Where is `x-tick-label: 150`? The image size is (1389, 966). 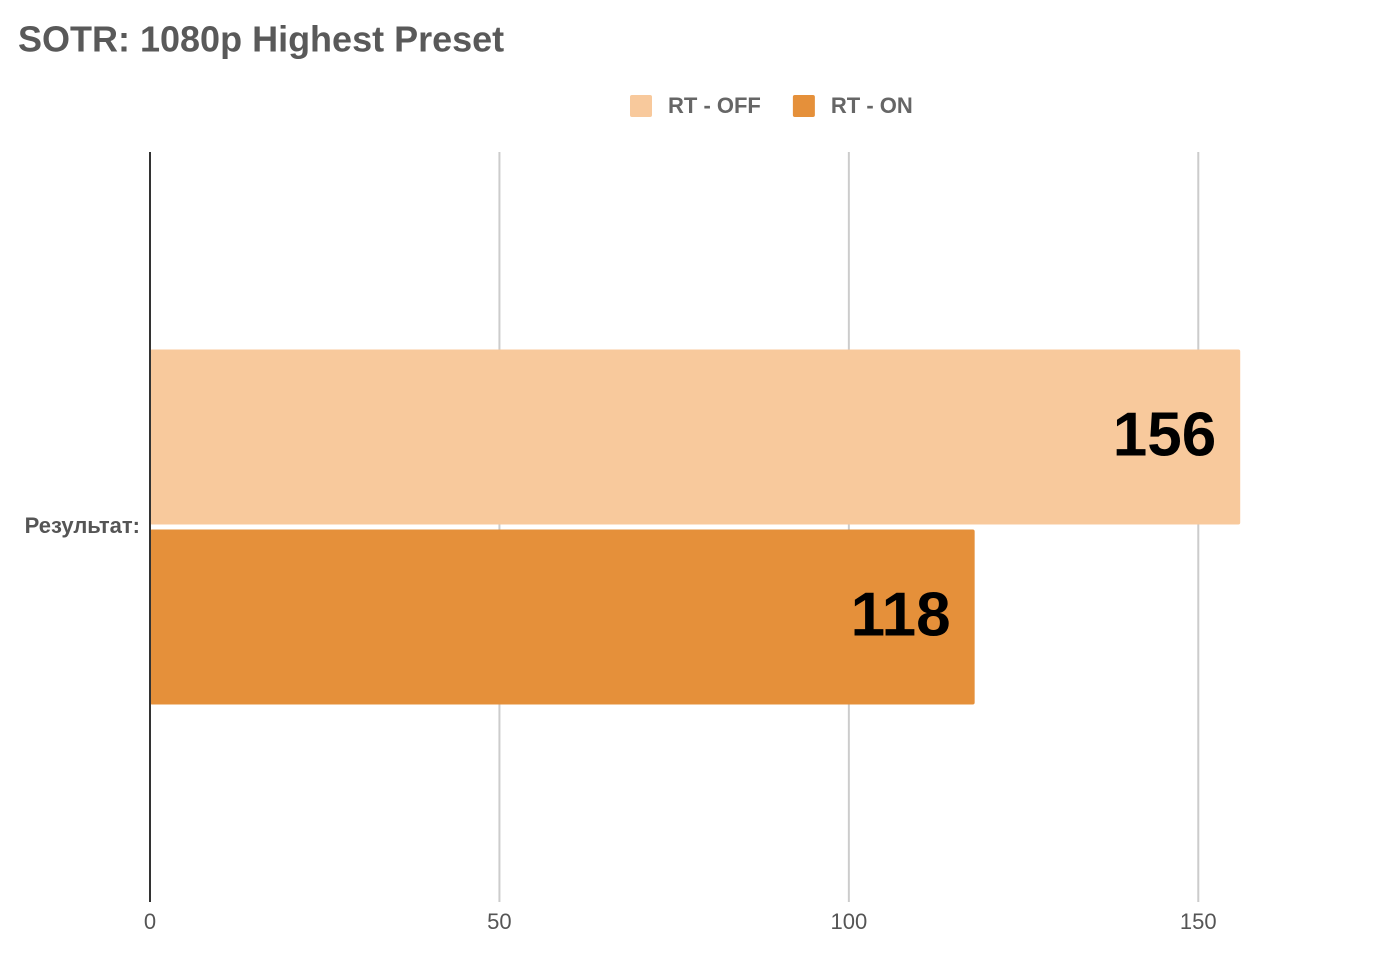
x-tick-label: 150 is located at coordinates (1198, 921).